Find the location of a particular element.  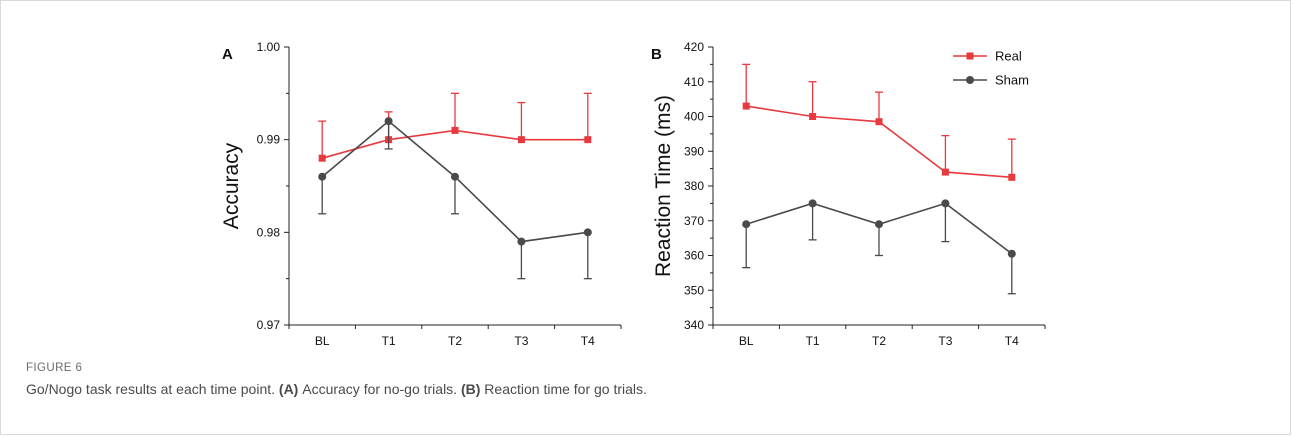

panel-letter: A is located at coordinates (227, 54).